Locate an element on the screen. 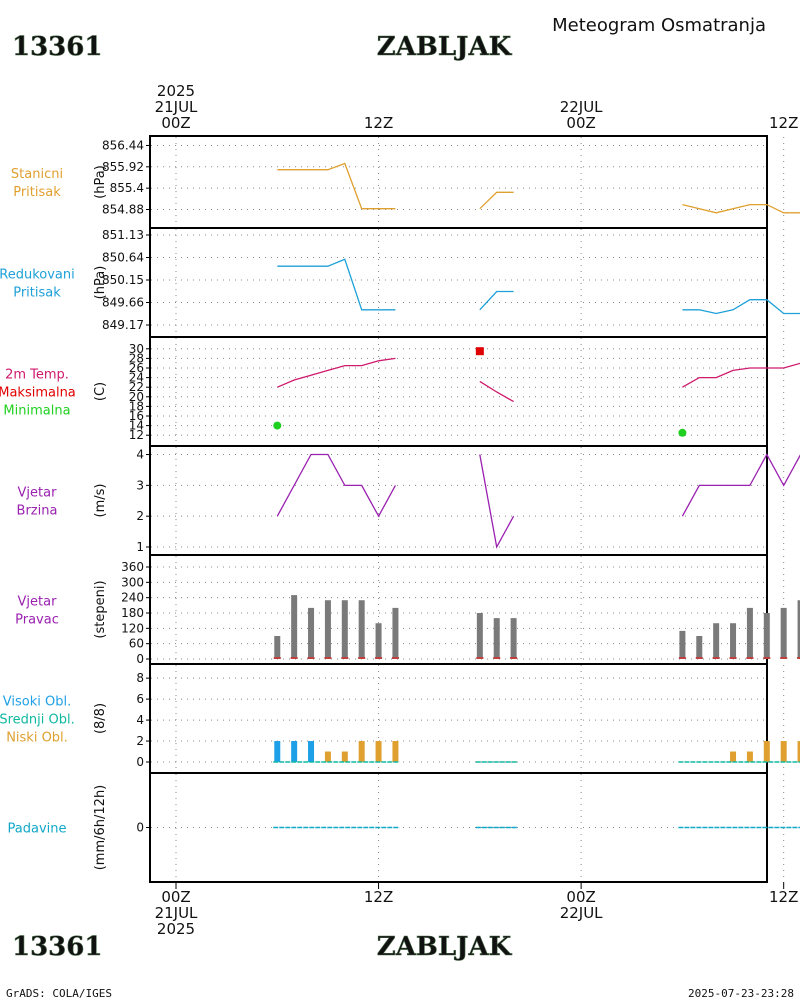 This screenshot has height=1000, width=800. tmin-marker is located at coordinates (682, 432).